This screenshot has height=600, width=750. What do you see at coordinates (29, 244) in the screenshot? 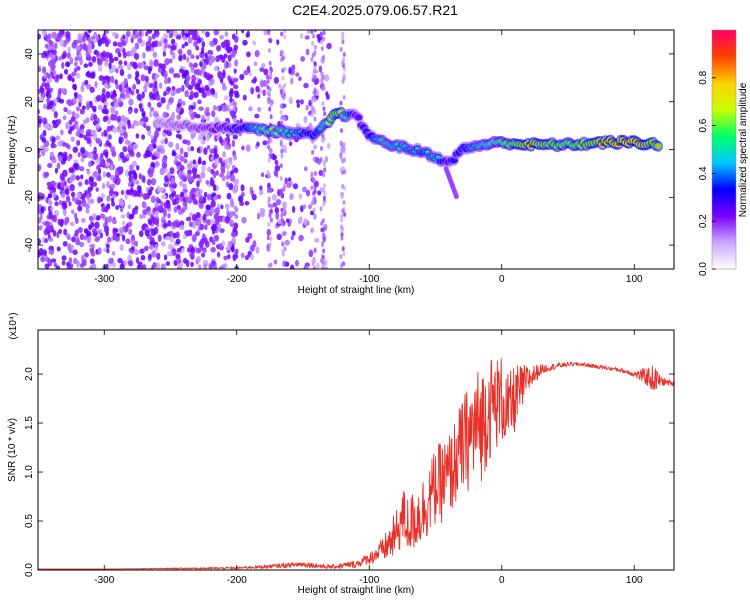
I see `y-tick-label: -40` at bounding box center [29, 244].